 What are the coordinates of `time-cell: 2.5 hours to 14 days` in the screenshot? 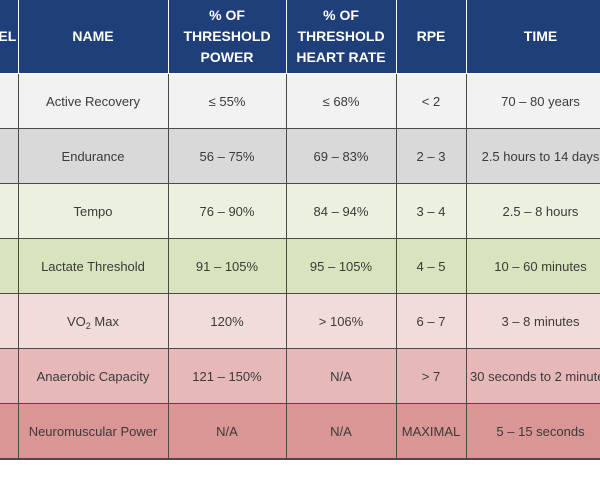 It's located at (532, 156).